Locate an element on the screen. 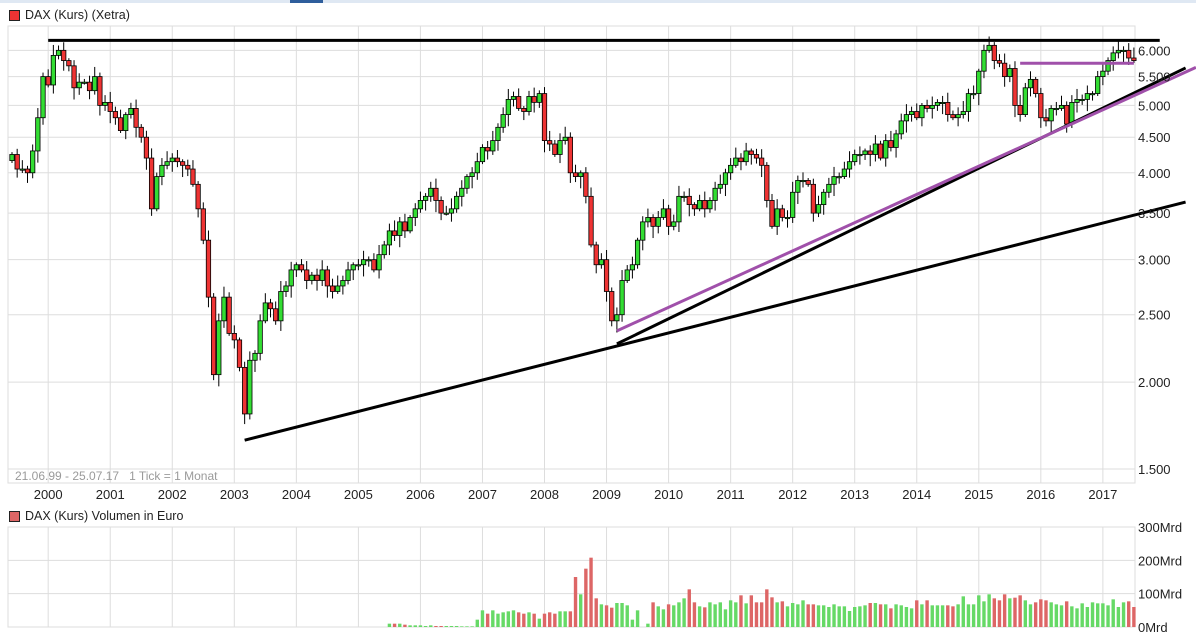  volume-chart-title: DAX (Kurs) Volumen in Euro is located at coordinates (104, 516).